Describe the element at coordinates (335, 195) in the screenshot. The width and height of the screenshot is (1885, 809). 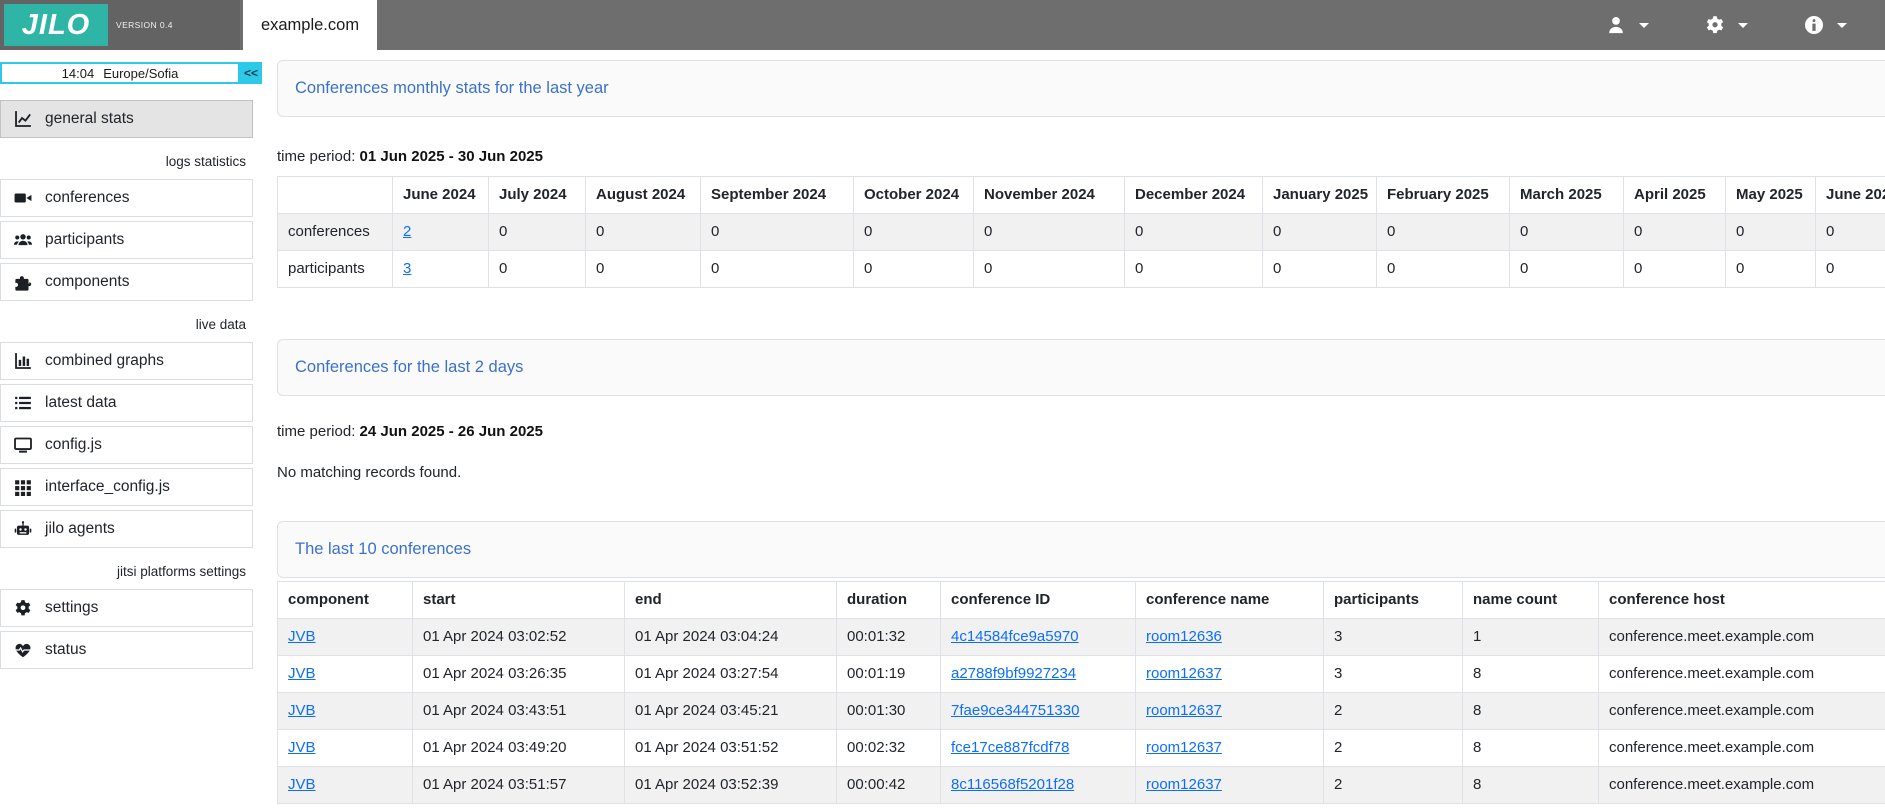
I see `column-header-empty` at that location.